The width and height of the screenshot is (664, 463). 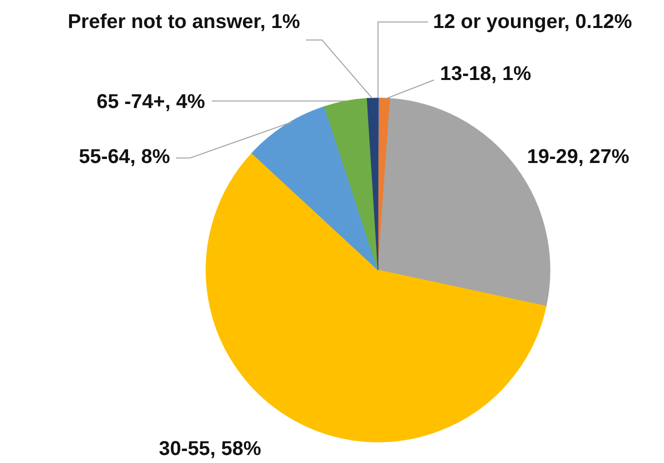 What do you see at coordinates (124, 157) in the screenshot?
I see `slice-label: 55-64, 8%` at bounding box center [124, 157].